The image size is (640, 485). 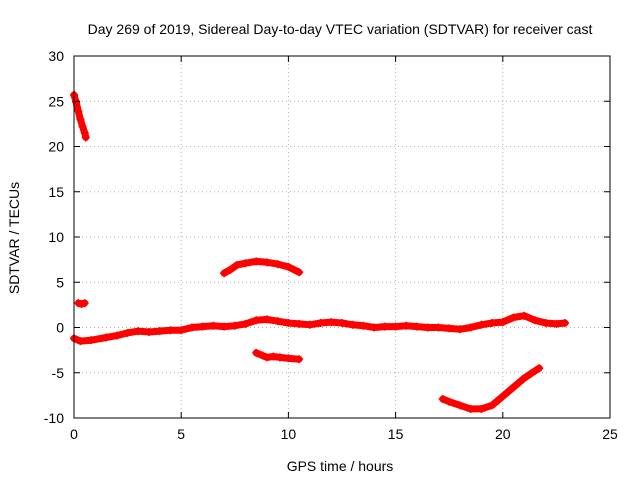 I want to click on x-tick-label: 0, so click(x=74, y=434).